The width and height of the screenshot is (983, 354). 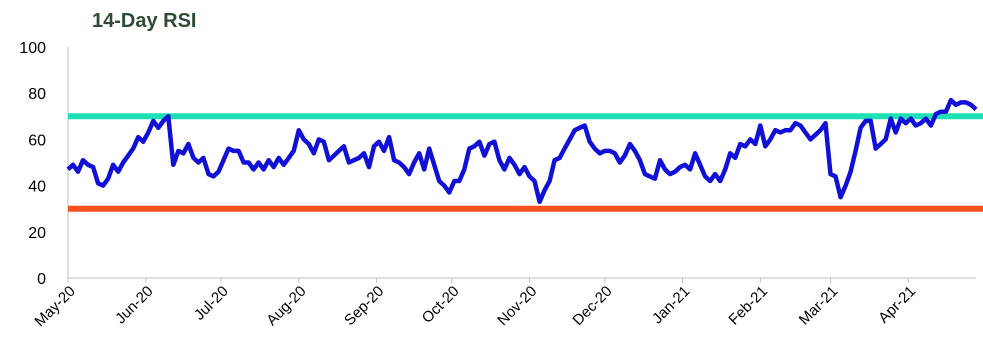 What do you see at coordinates (37, 233) in the screenshot?
I see `y-tick-label: 20` at bounding box center [37, 233].